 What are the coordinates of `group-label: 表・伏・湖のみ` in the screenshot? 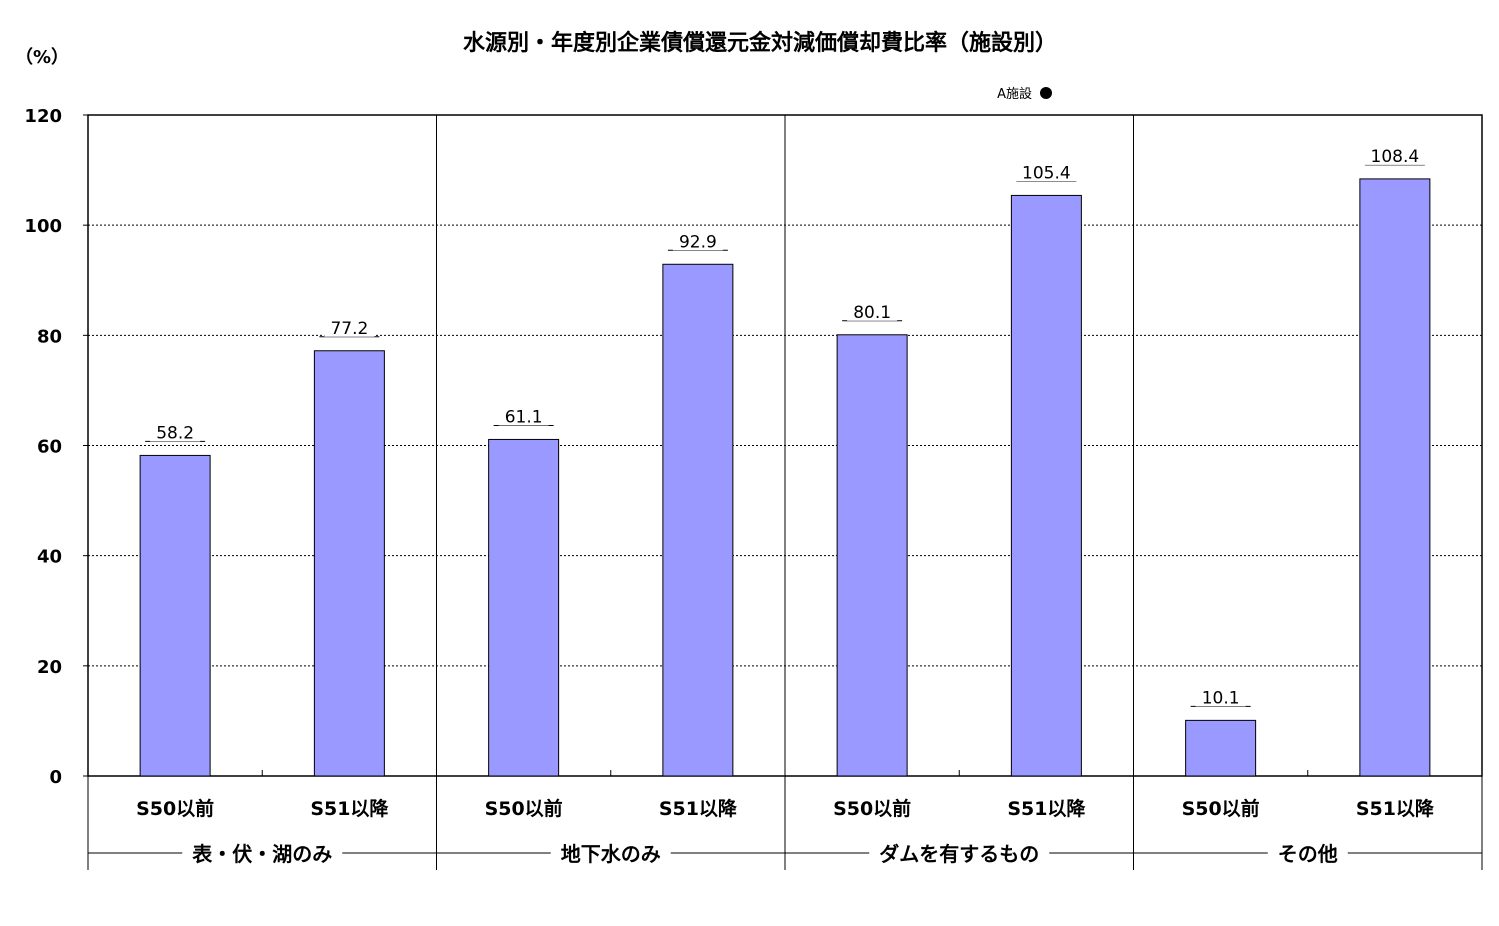 It's located at (262, 854).